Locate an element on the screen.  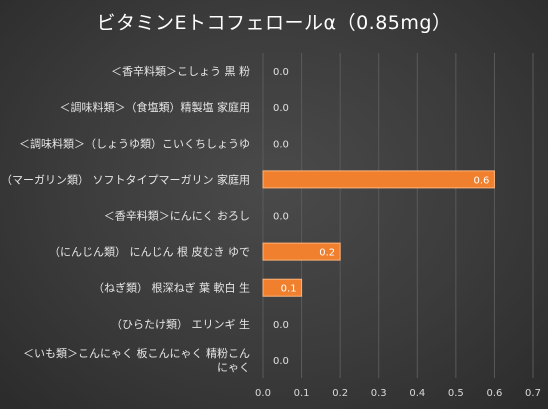
category-label: にゃく is located at coordinates (233, 367).